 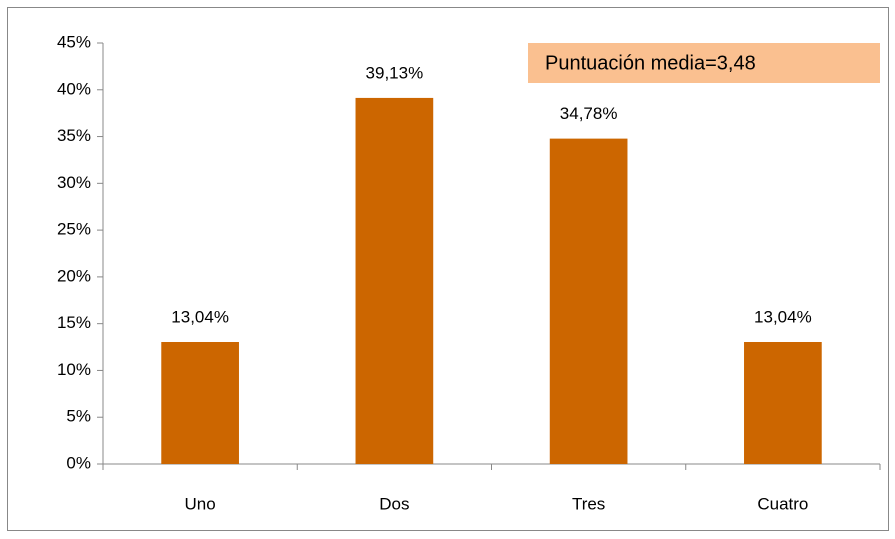 What do you see at coordinates (588, 503) in the screenshot?
I see `x-tick-label: Tres` at bounding box center [588, 503].